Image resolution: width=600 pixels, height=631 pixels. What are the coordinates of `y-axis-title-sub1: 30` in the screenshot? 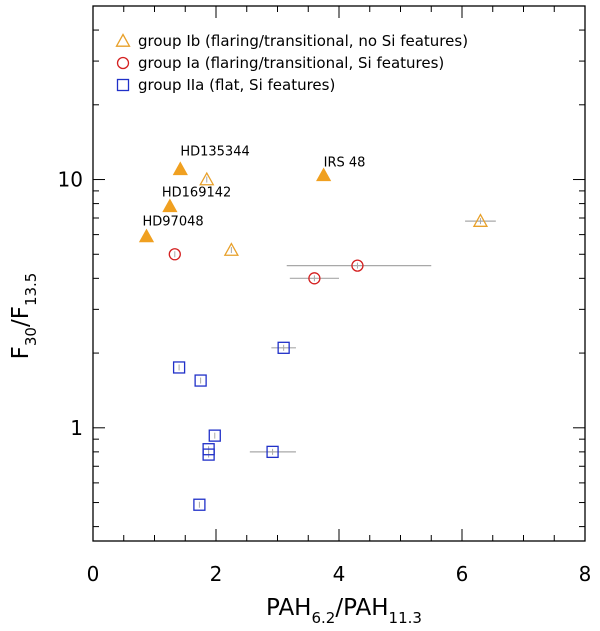 It's located at (31, 336).